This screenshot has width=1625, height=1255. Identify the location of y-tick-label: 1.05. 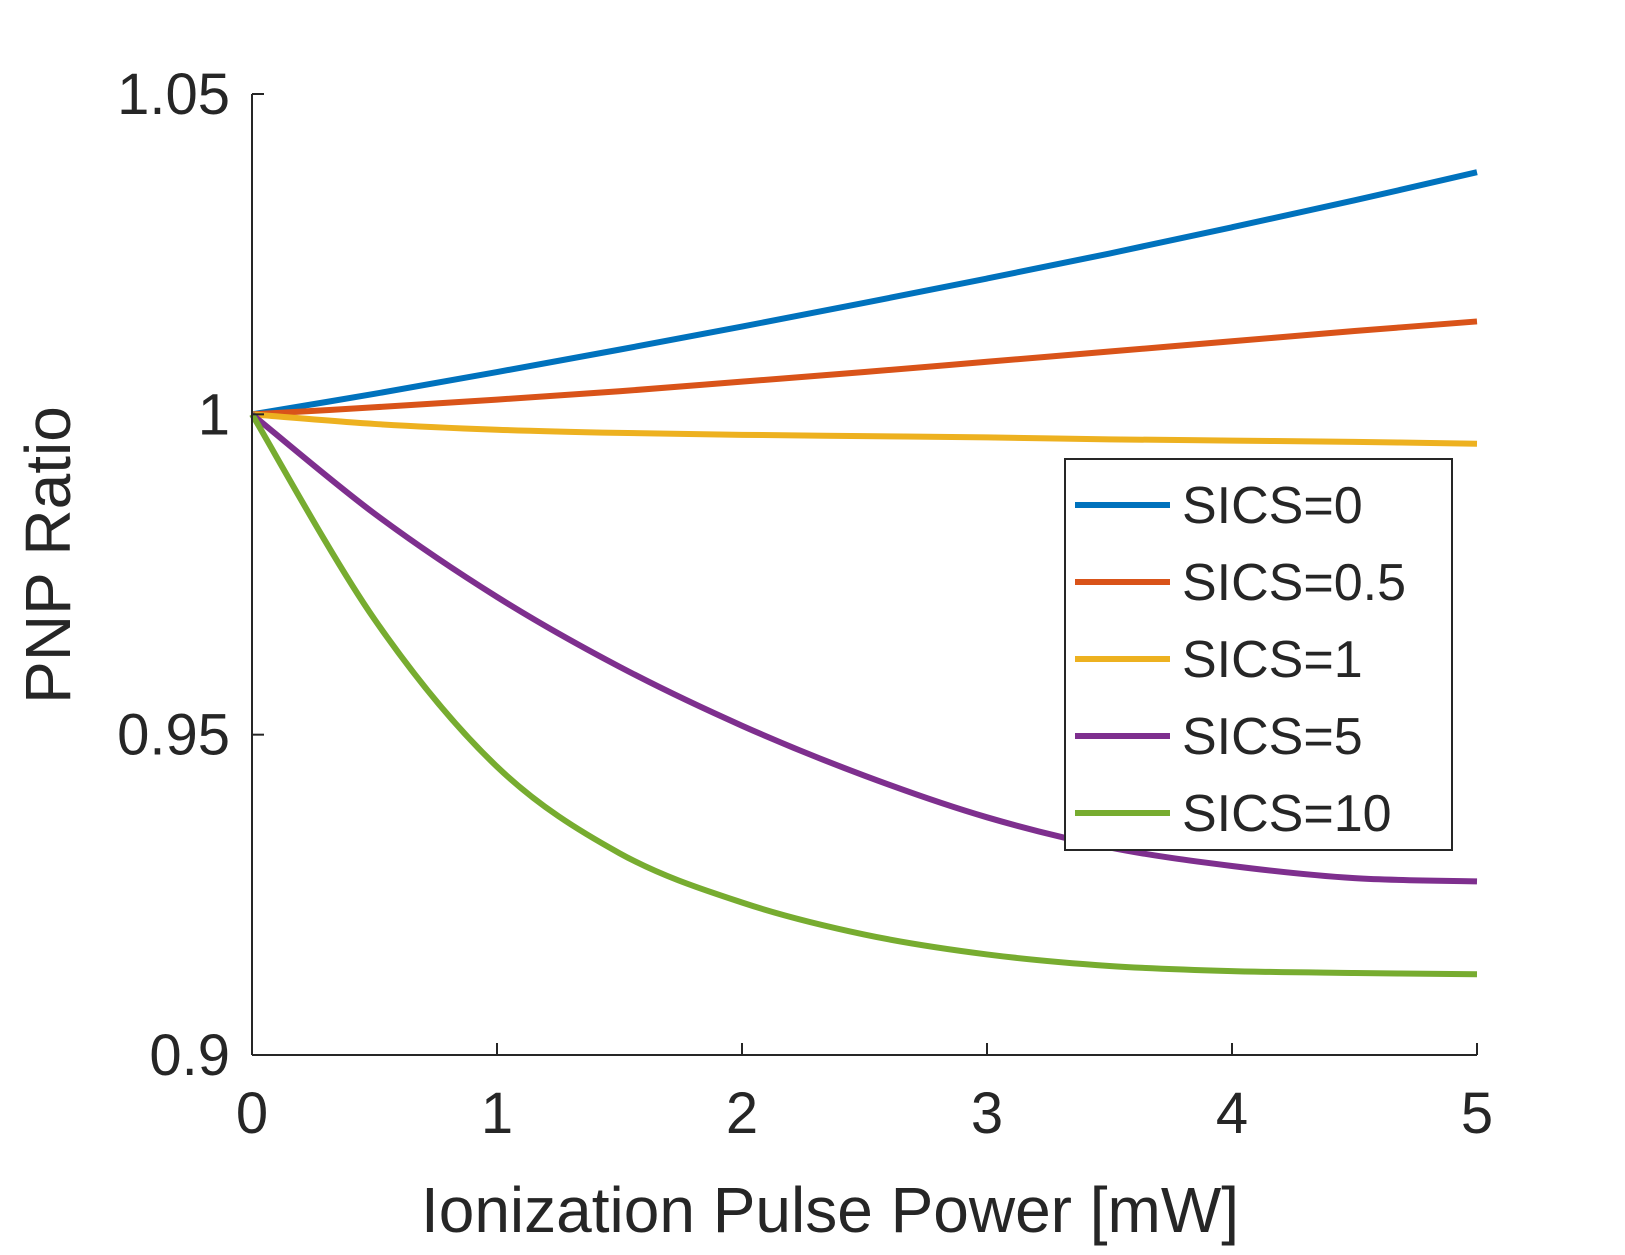
(173, 94).